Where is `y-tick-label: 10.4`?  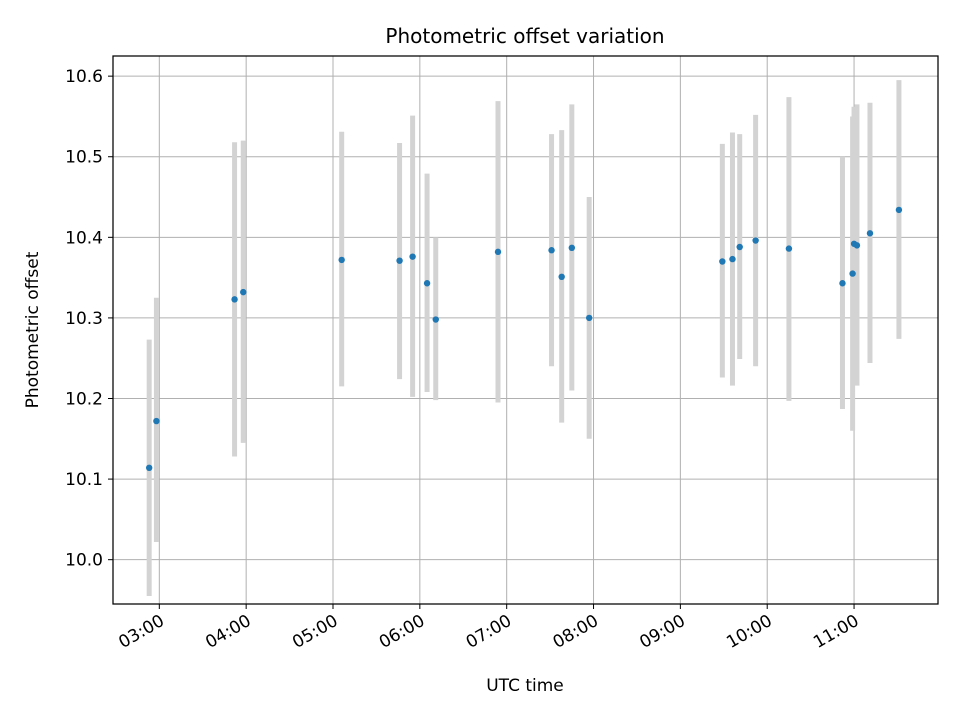 y-tick-label: 10.4 is located at coordinates (84, 238).